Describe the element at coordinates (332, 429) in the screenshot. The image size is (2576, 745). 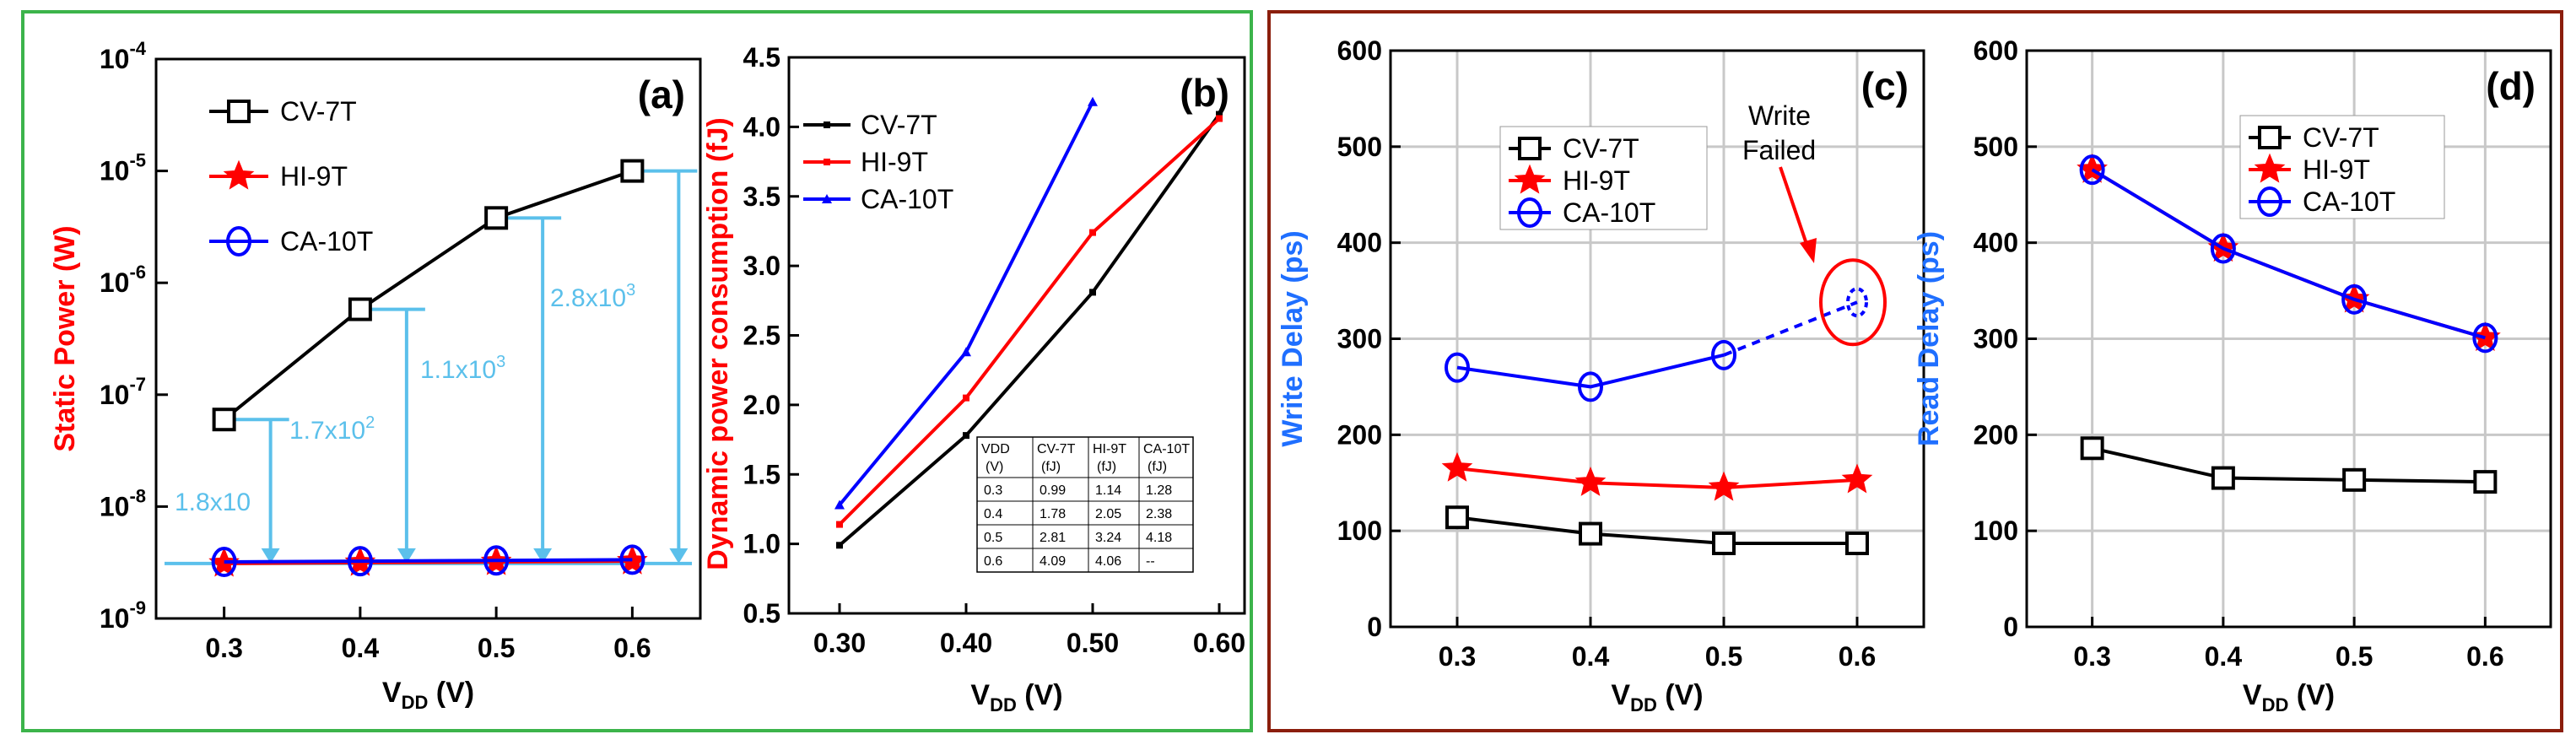
I see `a-annotation-label-1: 1.7x10²` at that location.